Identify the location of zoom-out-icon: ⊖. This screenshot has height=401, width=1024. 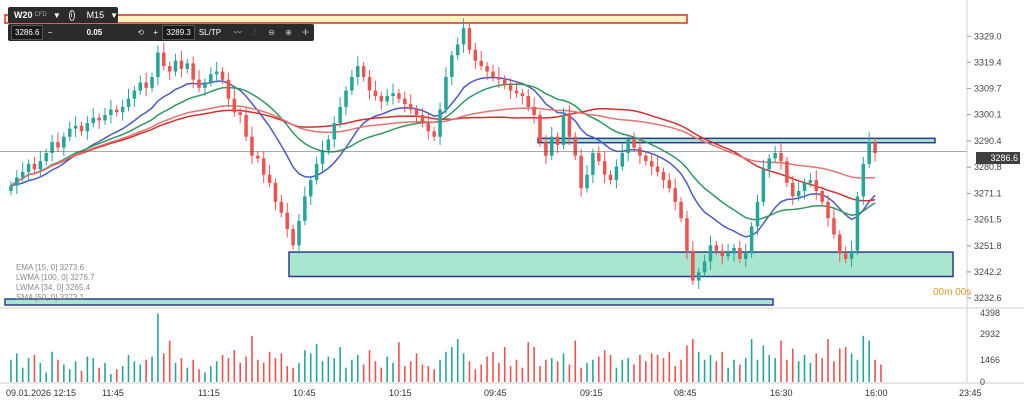
(271, 32).